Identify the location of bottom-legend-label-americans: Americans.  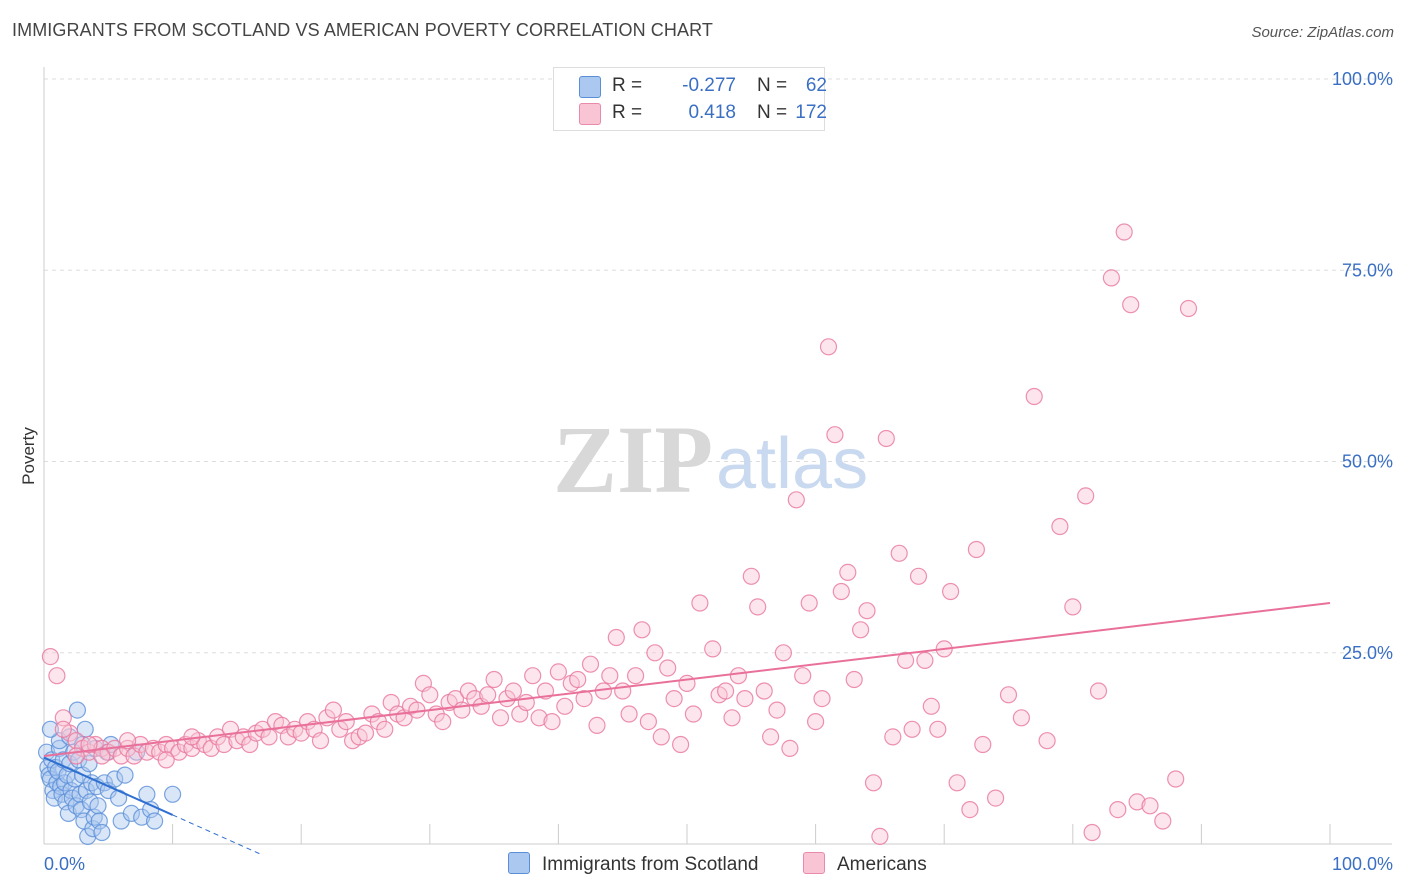
(882, 864).